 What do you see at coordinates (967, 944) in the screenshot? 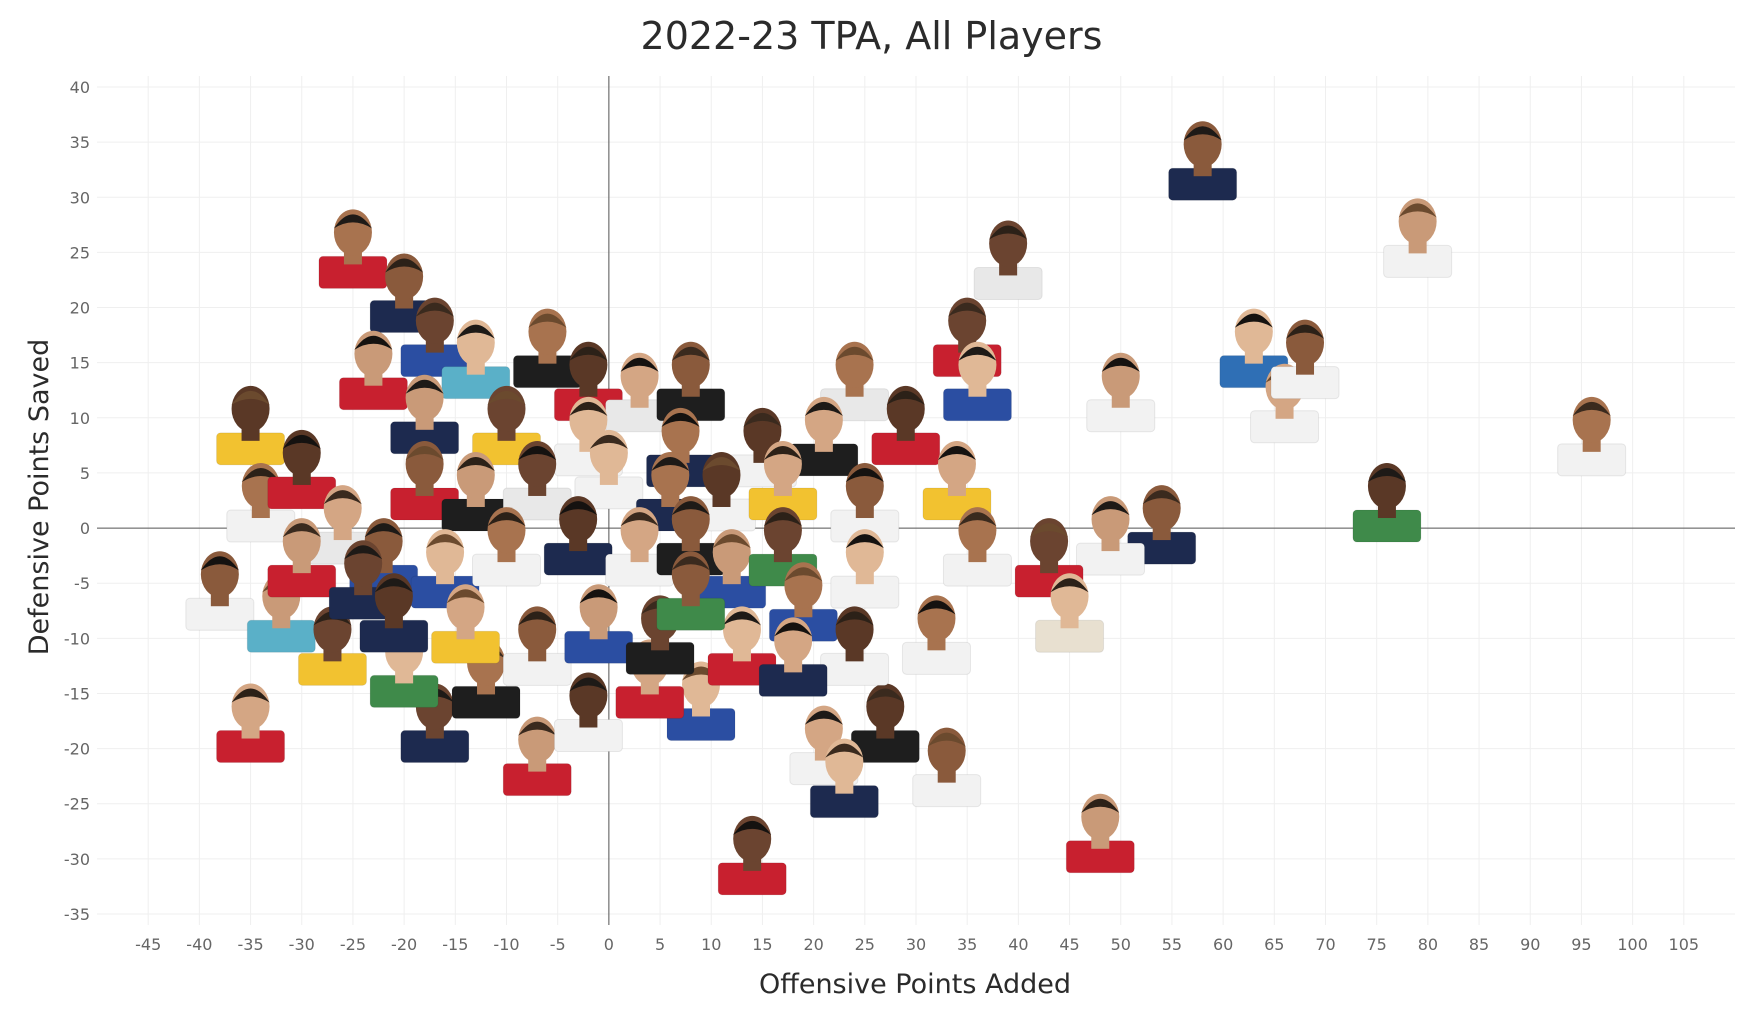
I see `x-tick-label: 35` at bounding box center [967, 944].